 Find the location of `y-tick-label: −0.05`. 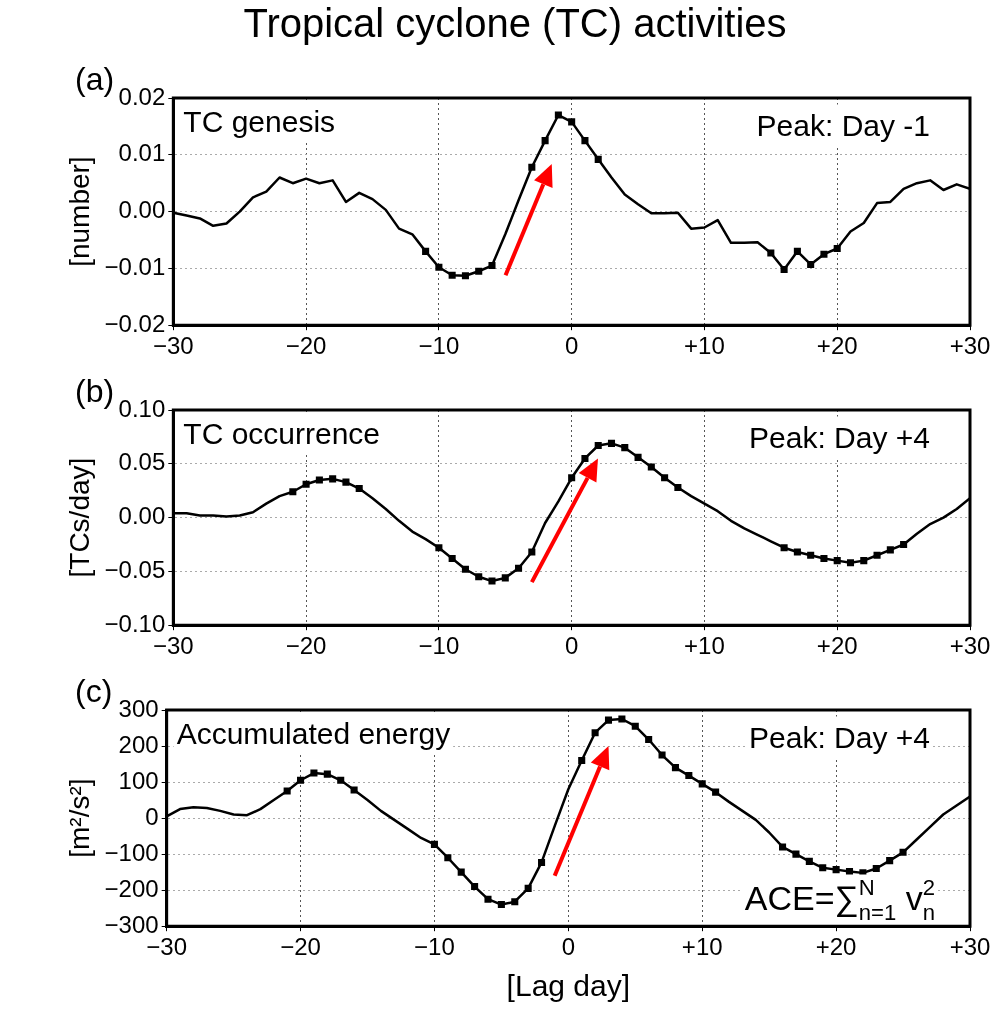

y-tick-label: −0.05 is located at coordinates (135, 570).